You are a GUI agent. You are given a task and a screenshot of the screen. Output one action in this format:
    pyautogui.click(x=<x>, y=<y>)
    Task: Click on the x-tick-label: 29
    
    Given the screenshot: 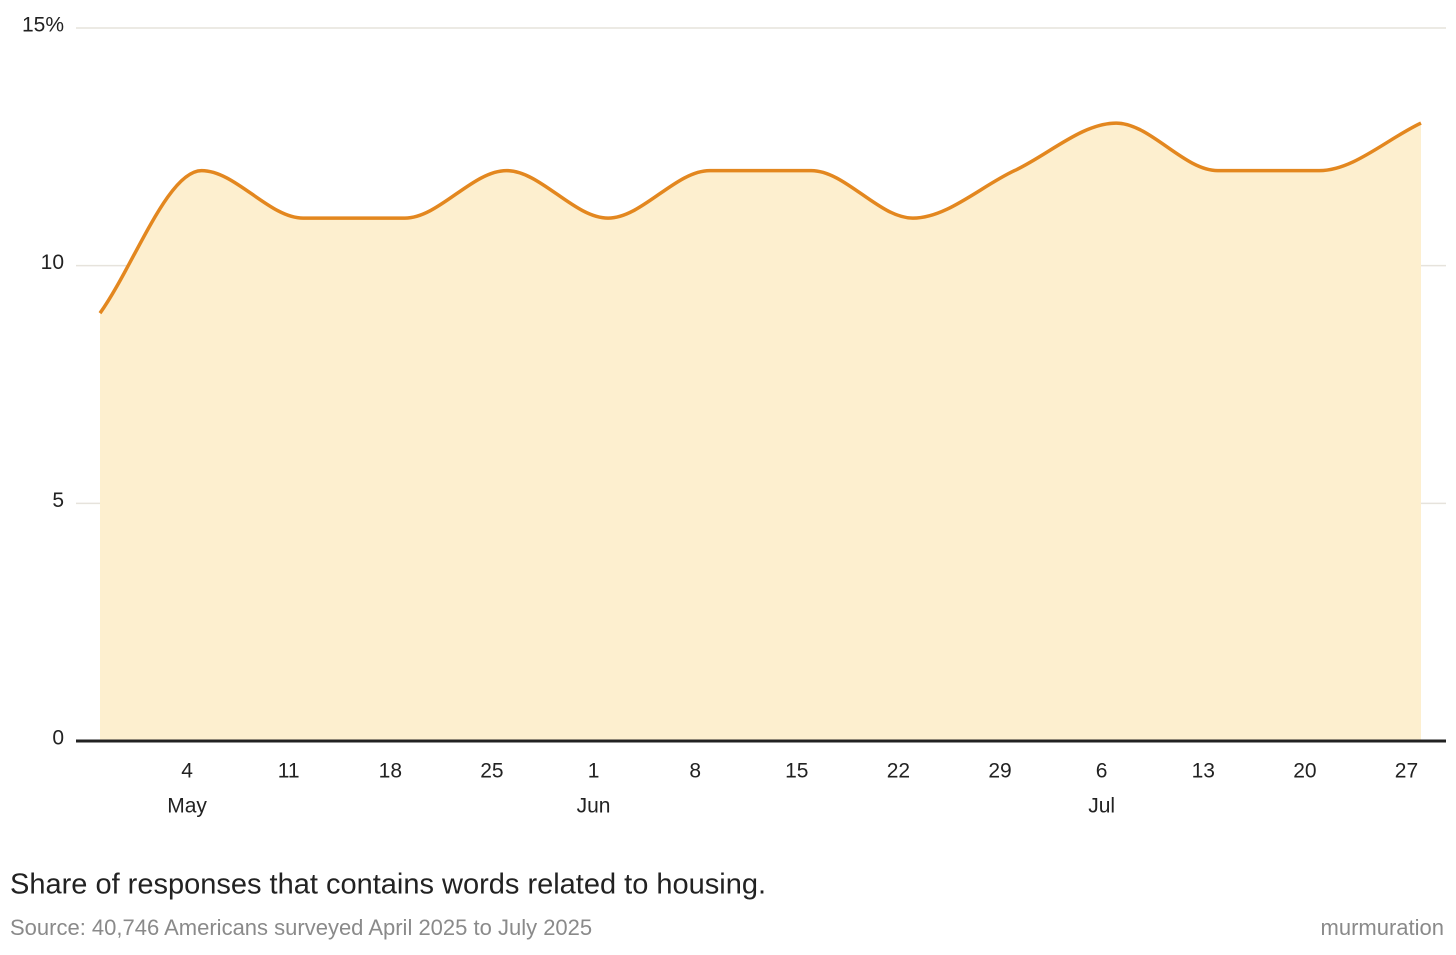 What is the action you would take?
    pyautogui.click(x=999, y=771)
    